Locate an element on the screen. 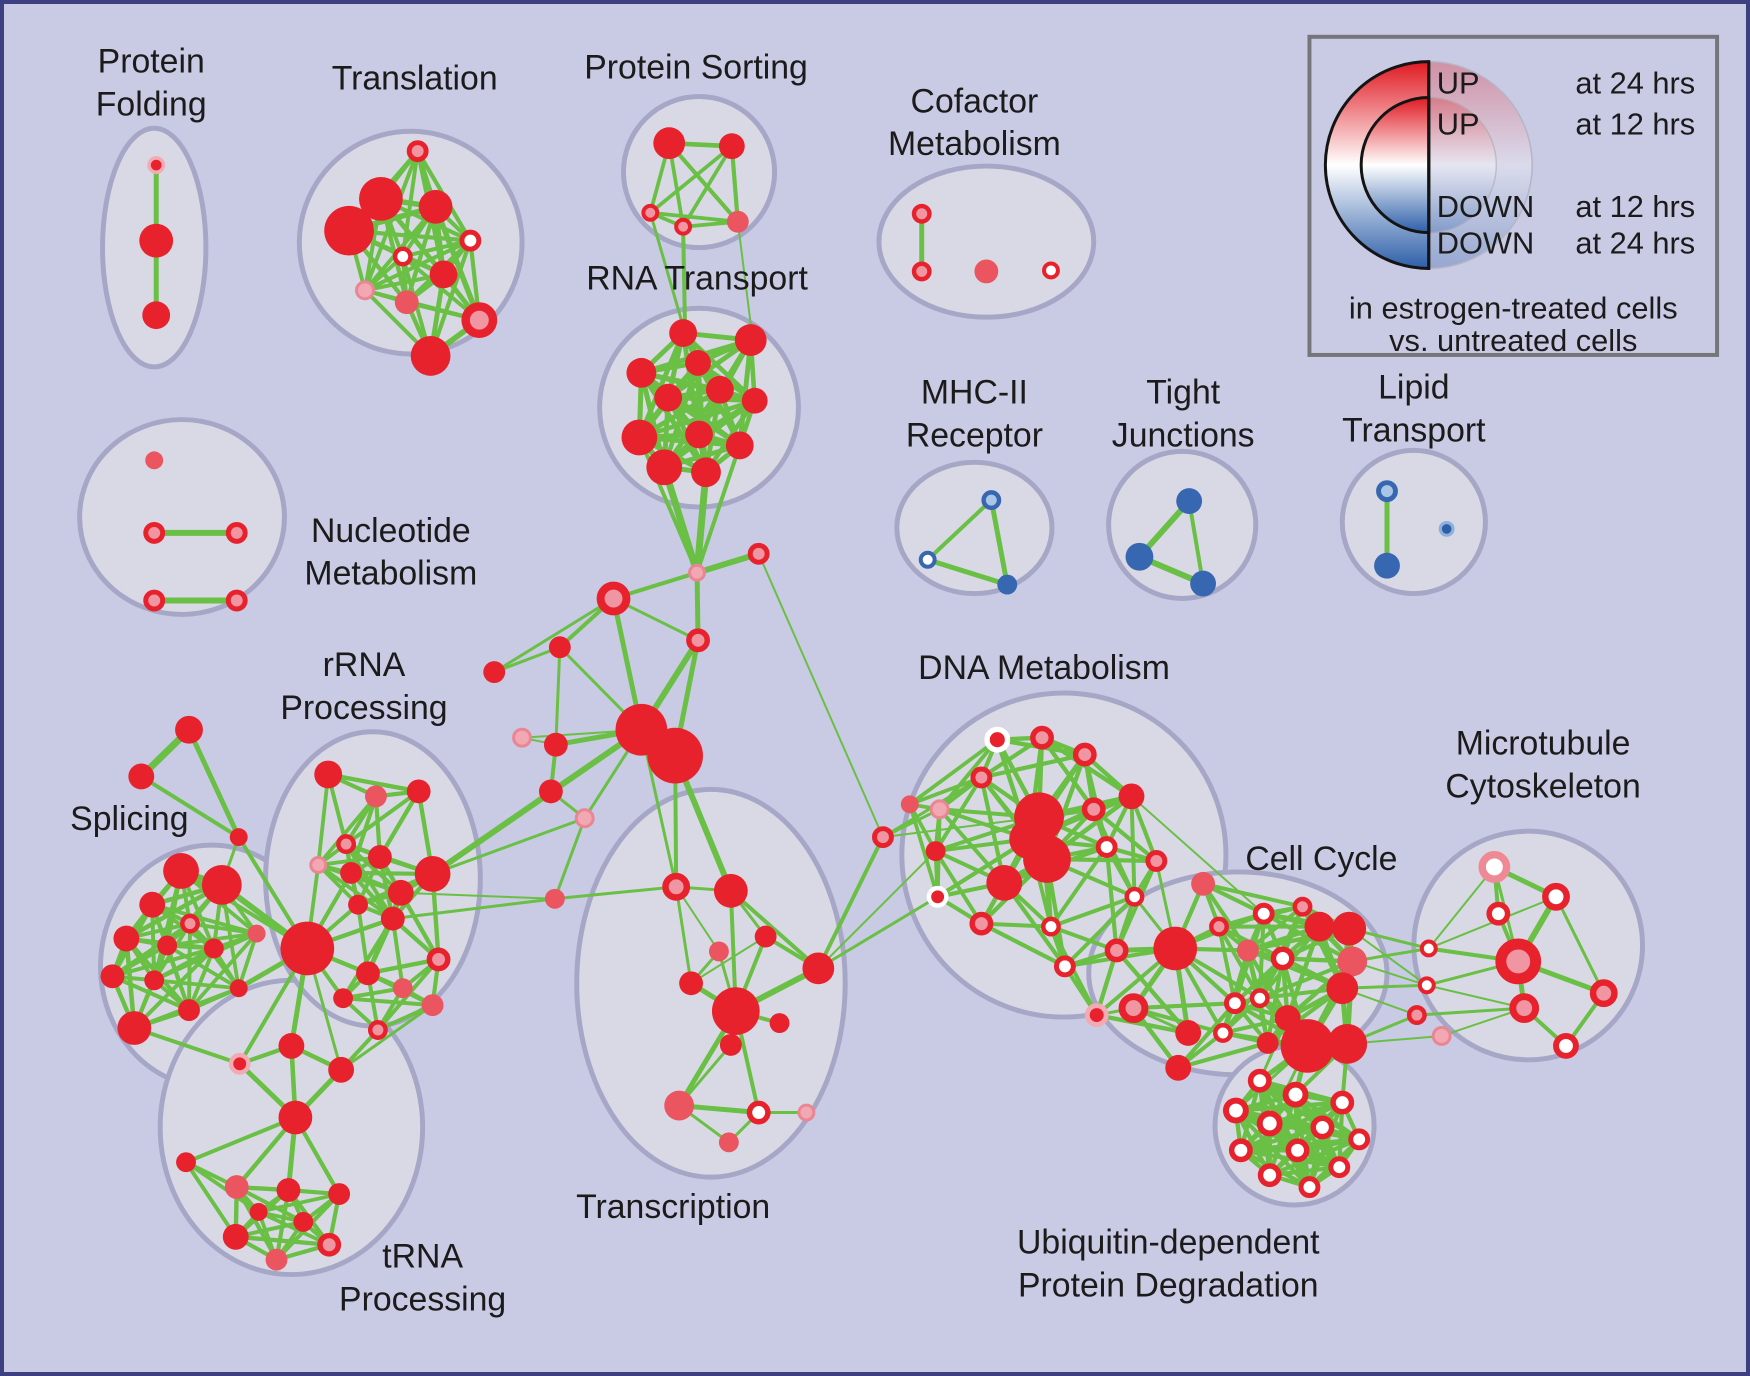 The width and height of the screenshot is (1750, 1376). cluster-label-mhc-ii-receptor: MHC-II is located at coordinates (974, 393).